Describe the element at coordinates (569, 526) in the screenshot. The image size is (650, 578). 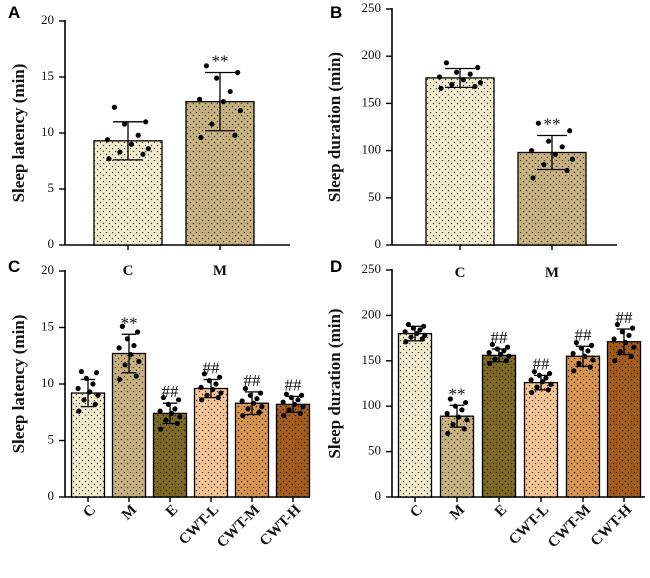
I see `x-tick-label: CWT-M` at that location.